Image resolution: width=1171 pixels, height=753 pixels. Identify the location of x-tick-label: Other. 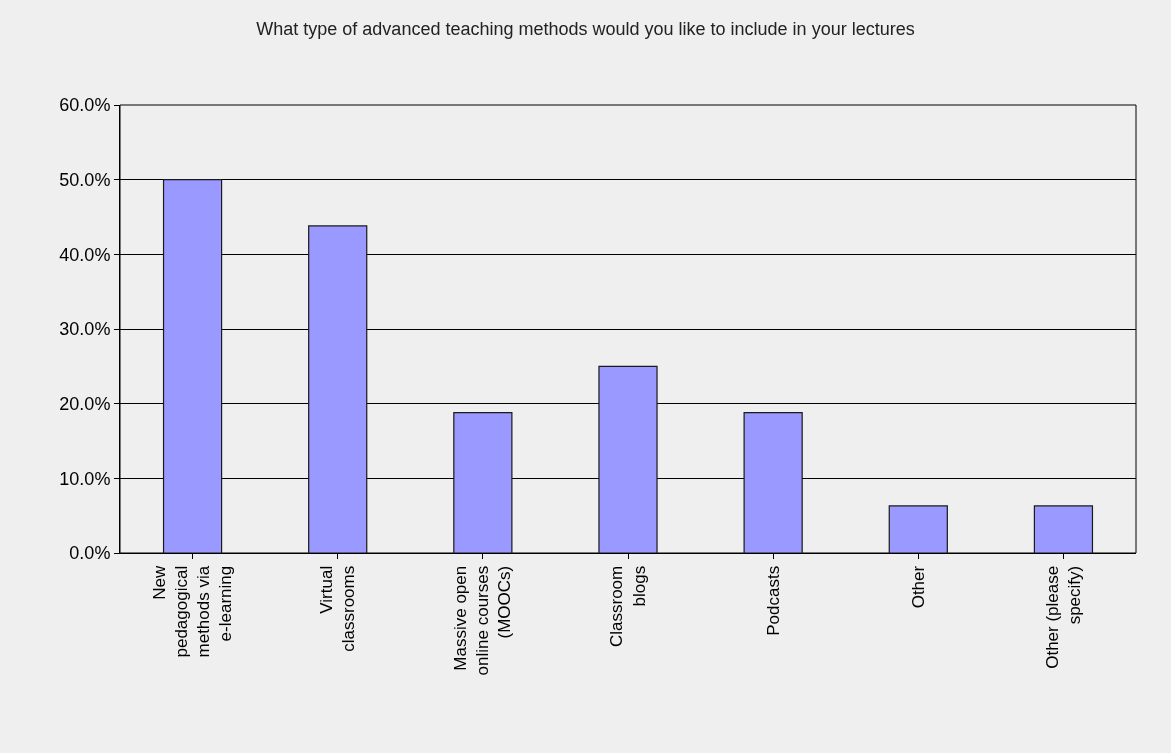
(918, 587).